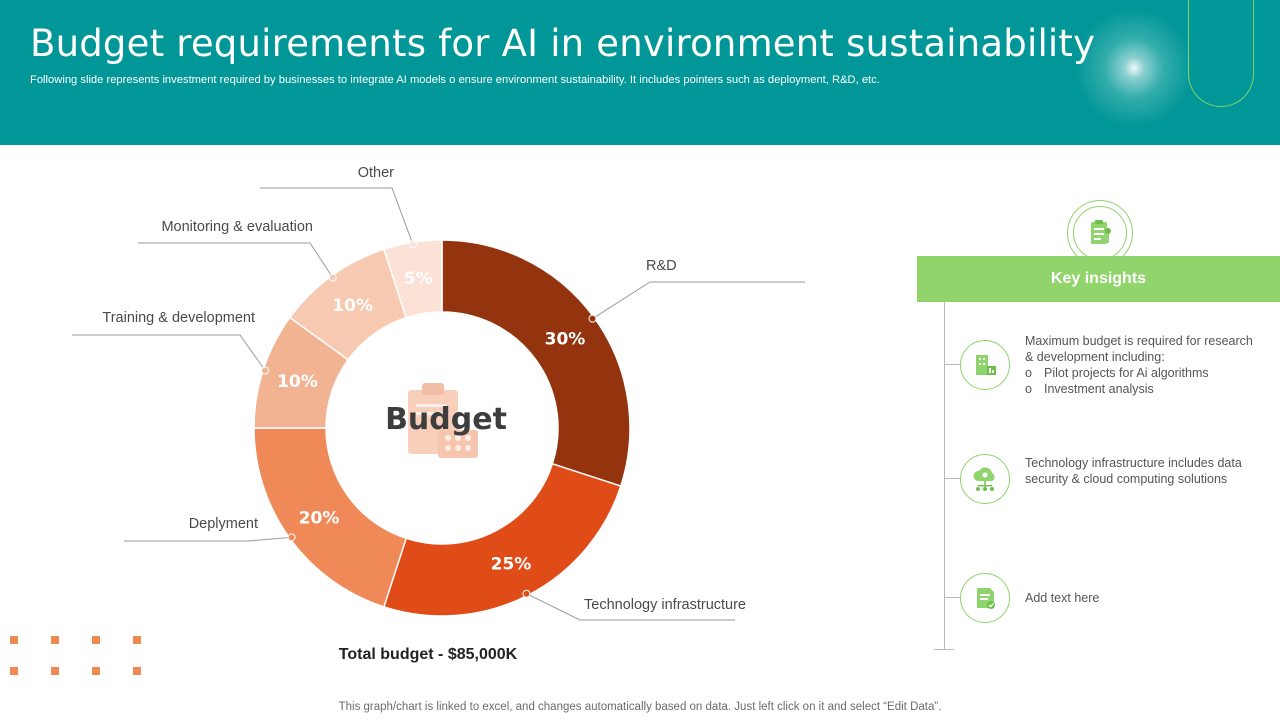 This screenshot has width=1280, height=720. Describe the element at coordinates (446, 419) in the screenshot. I see `donut-center-label: Budget` at that location.